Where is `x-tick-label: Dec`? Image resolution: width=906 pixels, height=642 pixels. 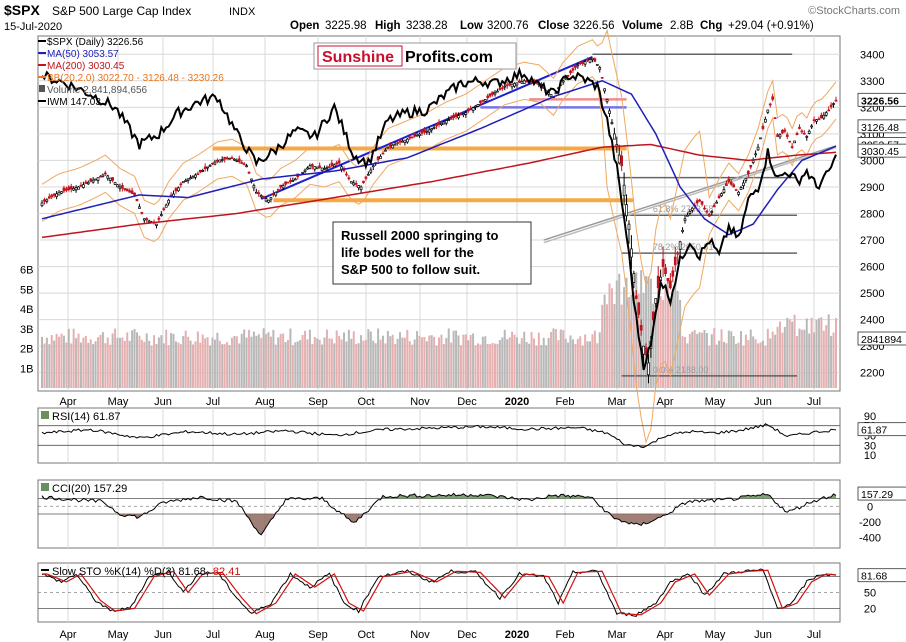
x-tick-label: Dec is located at coordinates (467, 402).